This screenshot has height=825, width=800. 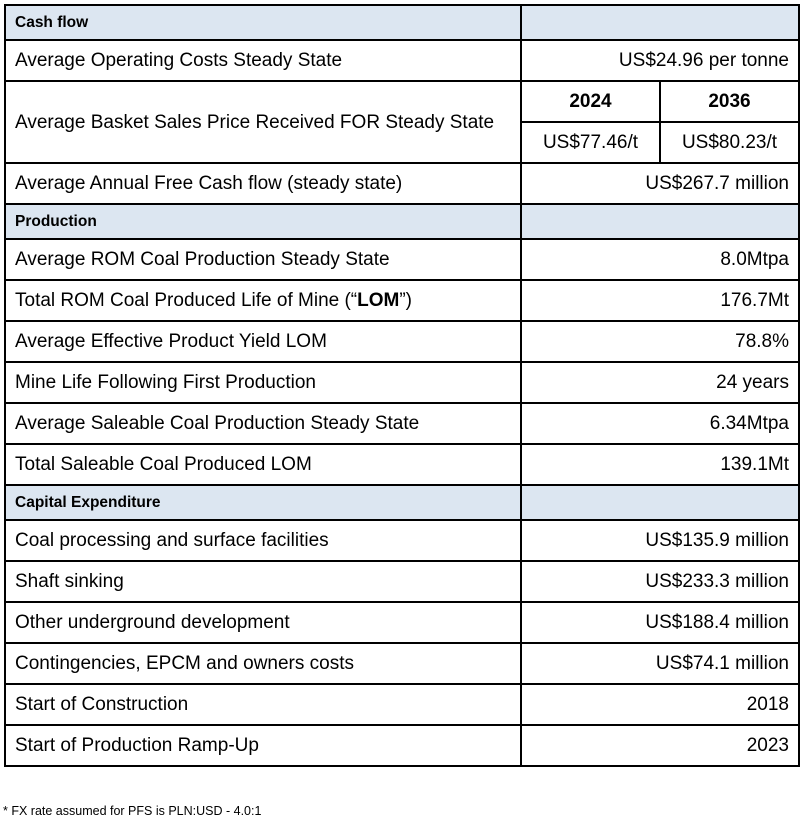 I want to click on row-value: US$135.9 million, so click(x=660, y=540).